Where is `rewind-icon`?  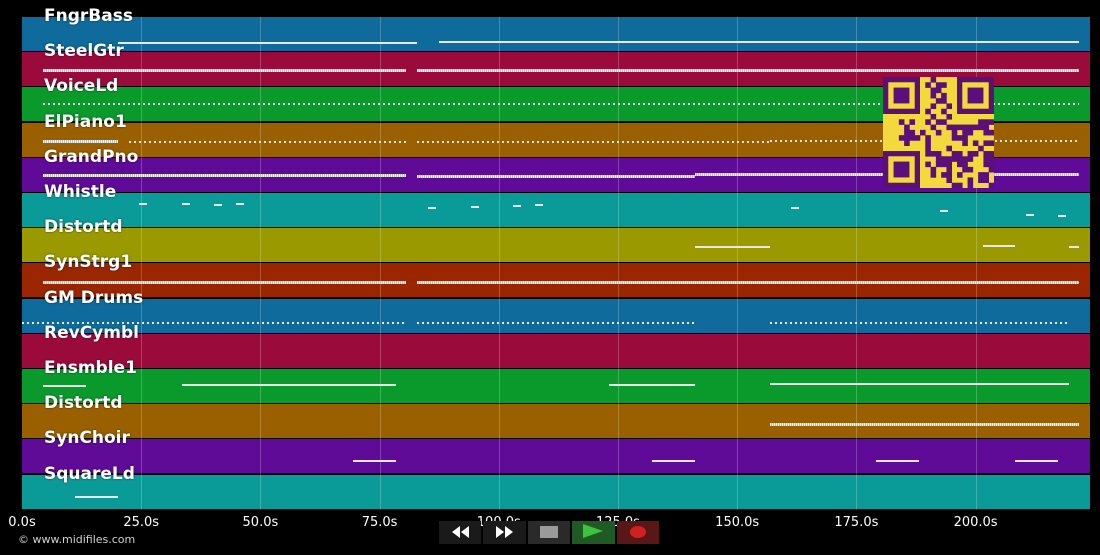
rewind-icon is located at coordinates (460, 532).